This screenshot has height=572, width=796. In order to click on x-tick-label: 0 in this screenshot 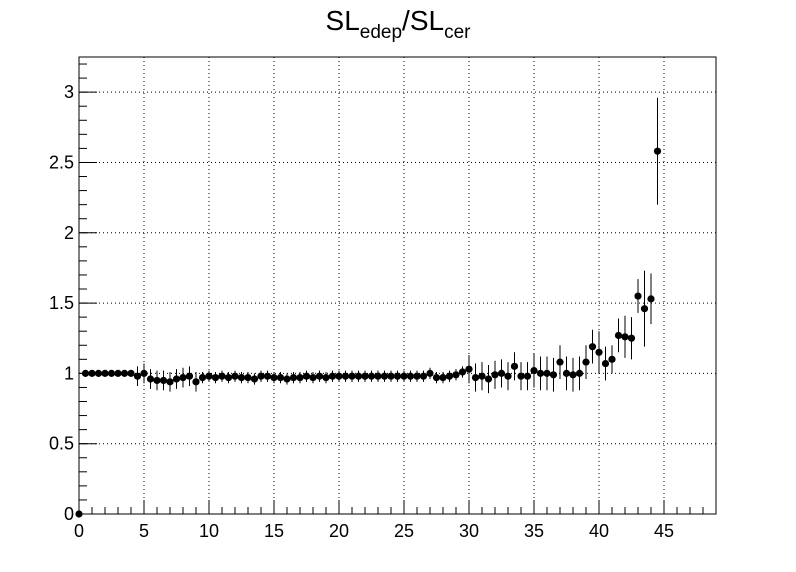, I will do `click(79, 531)`.